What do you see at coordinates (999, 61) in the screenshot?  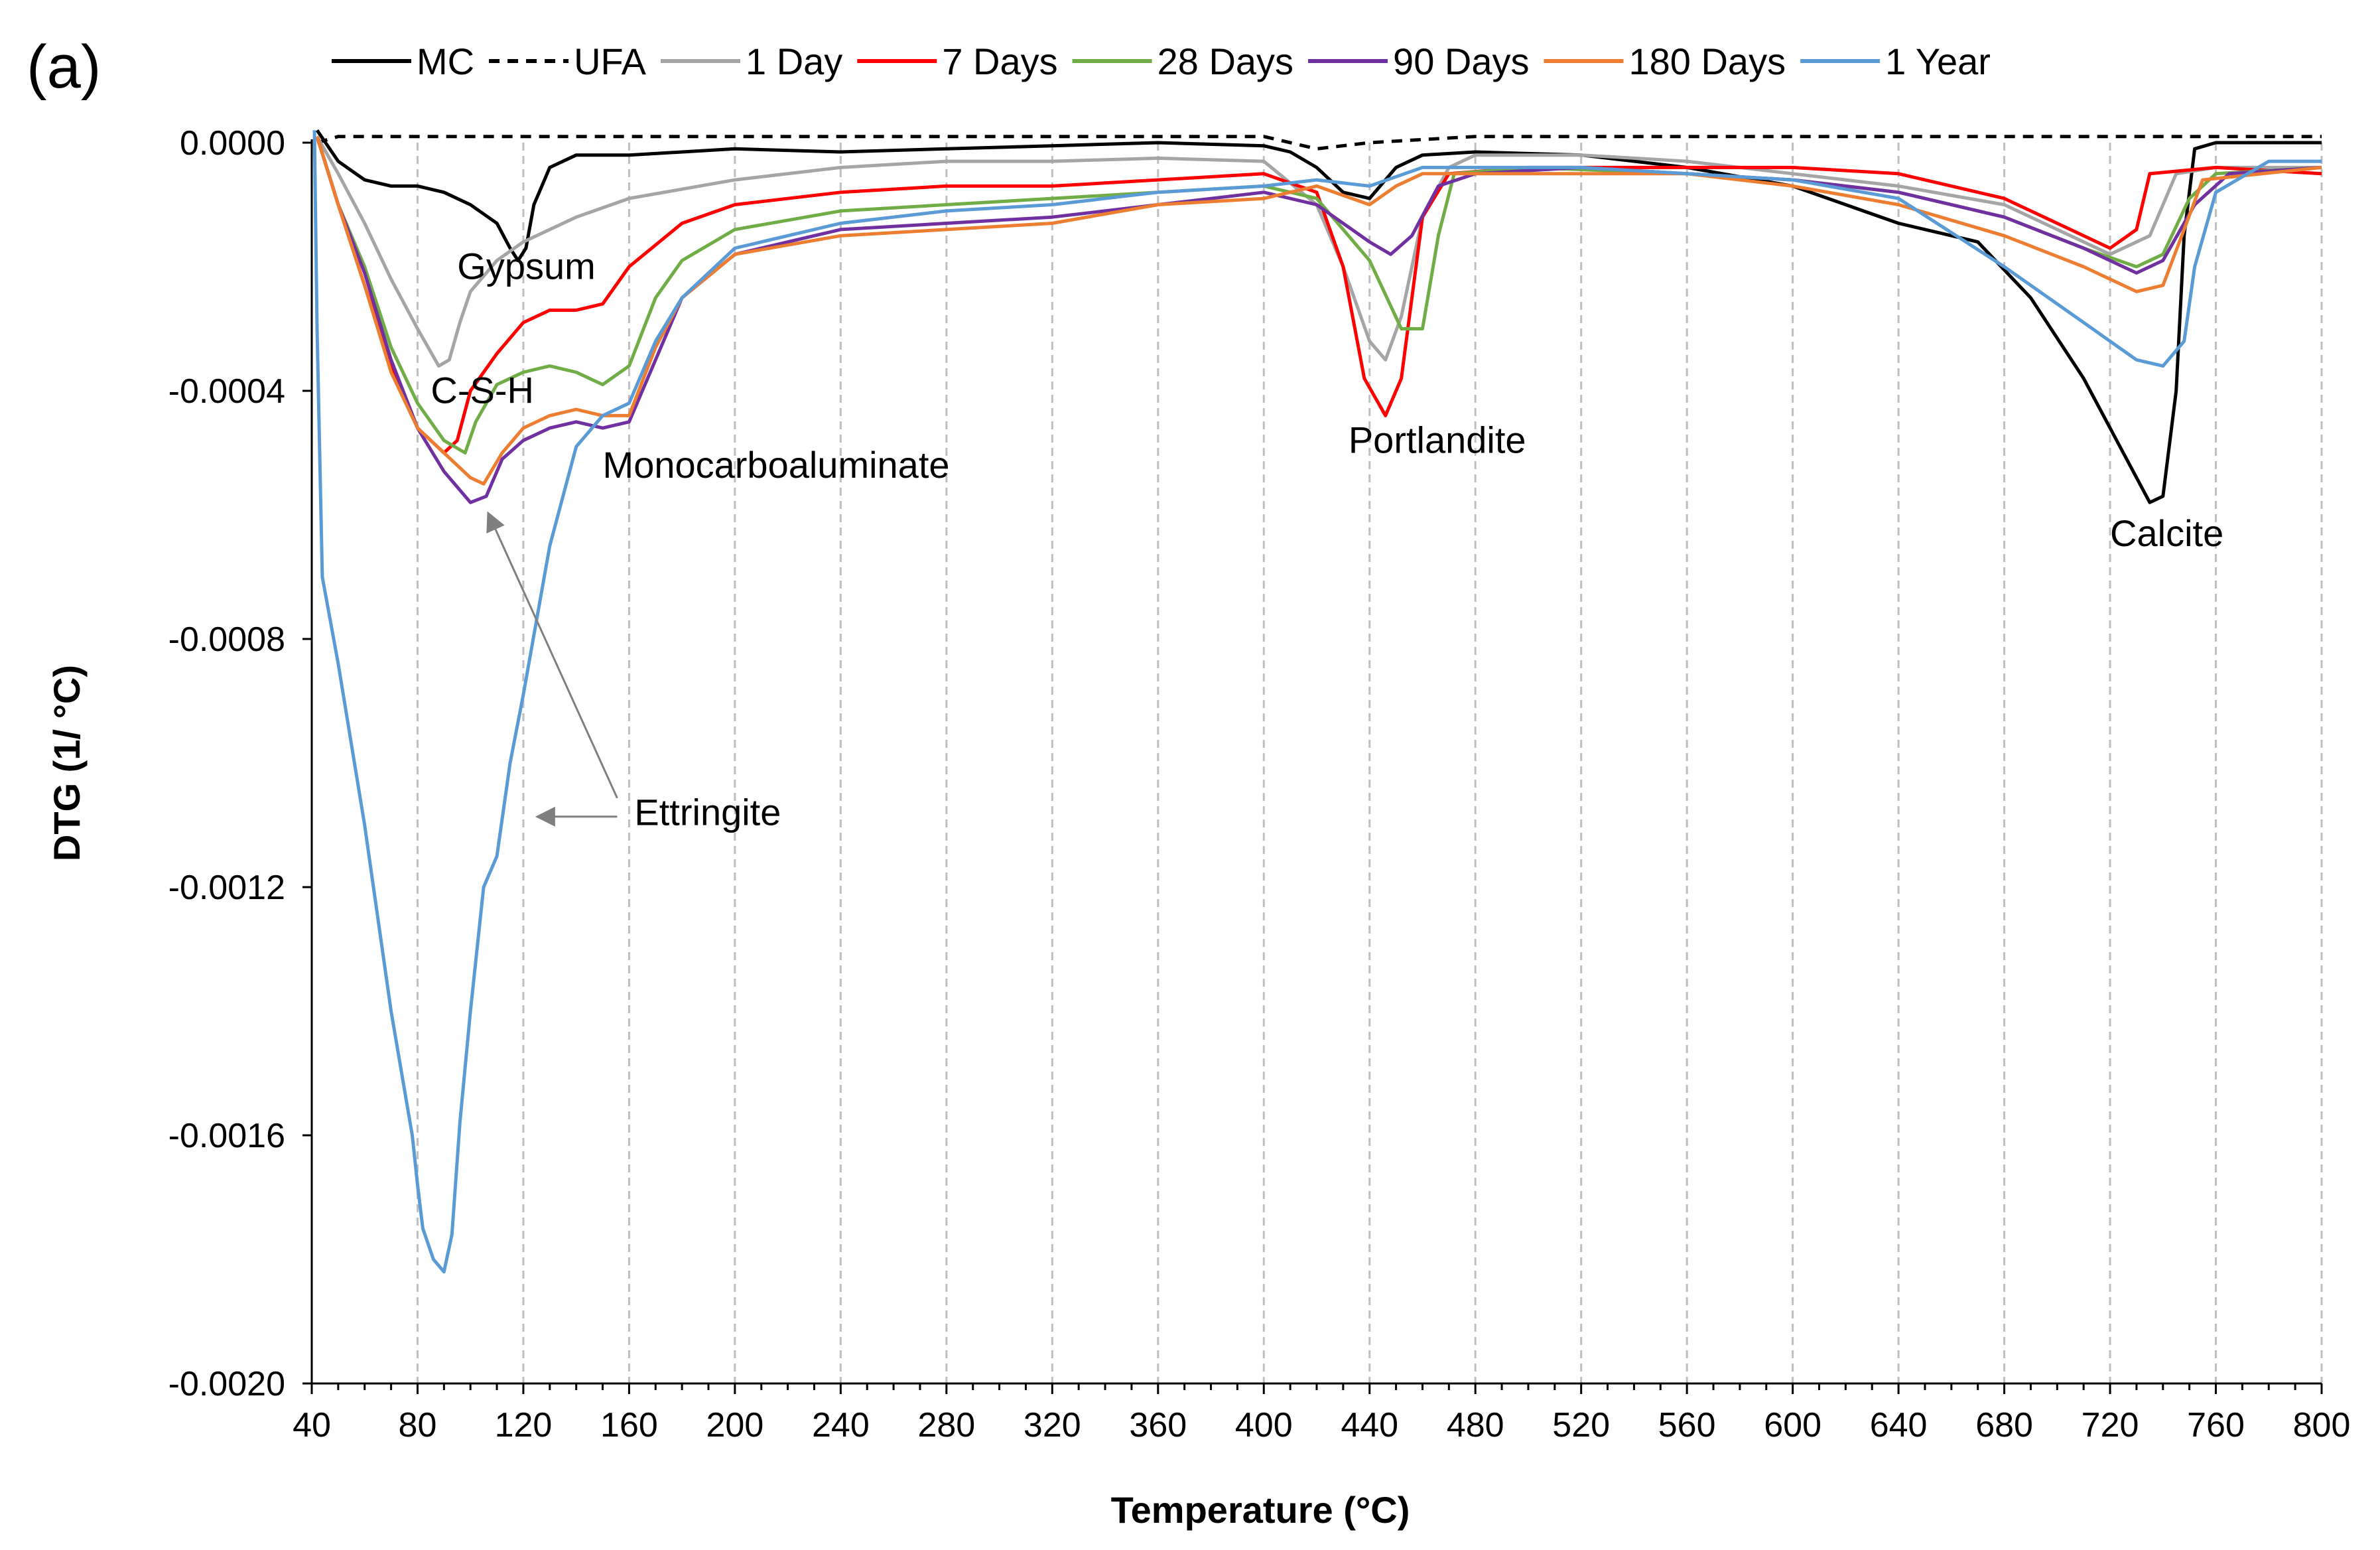 I see `legend-label: 7 Days` at bounding box center [999, 61].